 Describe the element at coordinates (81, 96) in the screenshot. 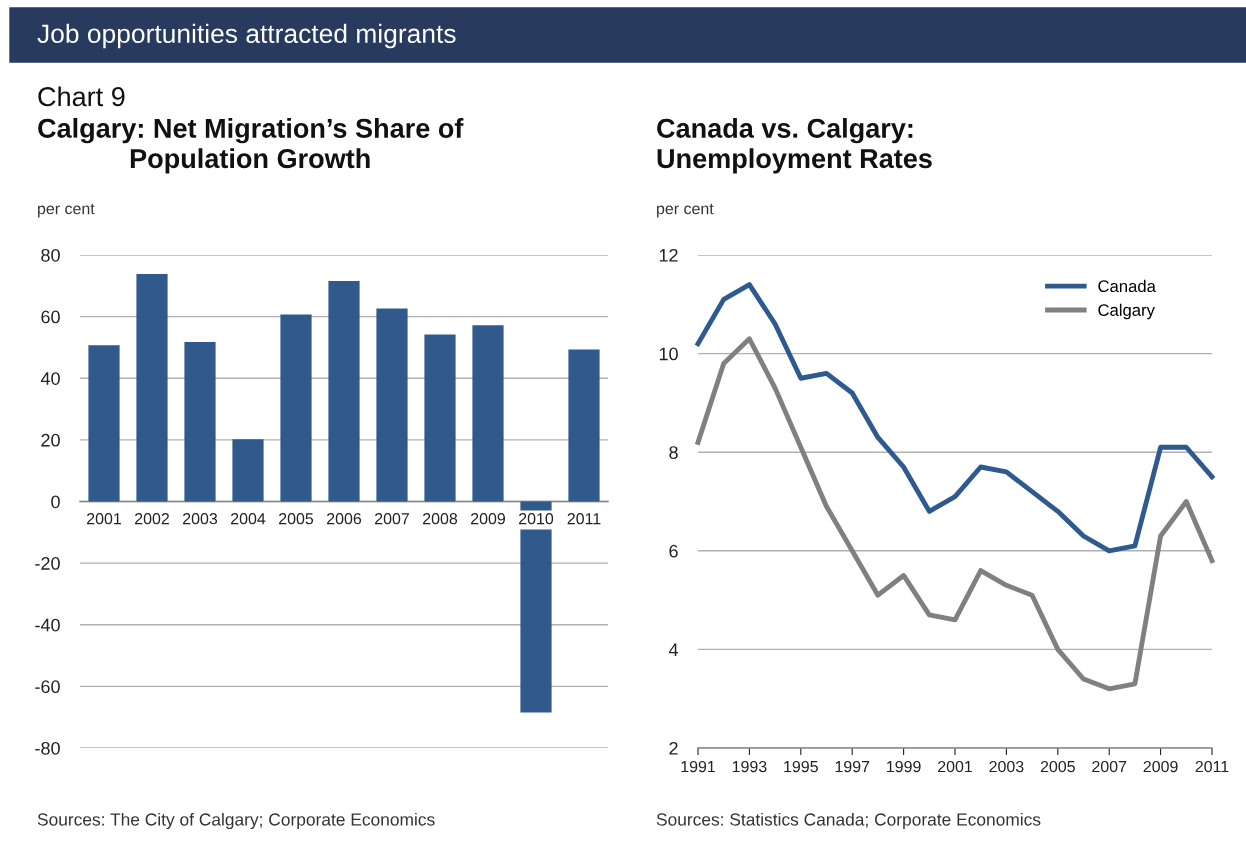

I see `caption: Chart 9` at that location.